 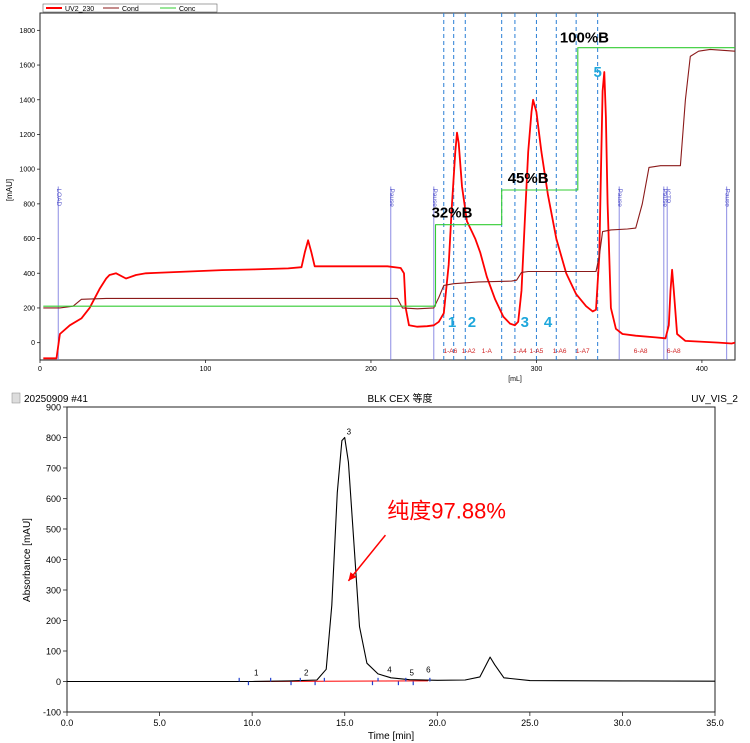 I want to click on bottom-x-tick-label: 15.0, so click(x=345, y=723).